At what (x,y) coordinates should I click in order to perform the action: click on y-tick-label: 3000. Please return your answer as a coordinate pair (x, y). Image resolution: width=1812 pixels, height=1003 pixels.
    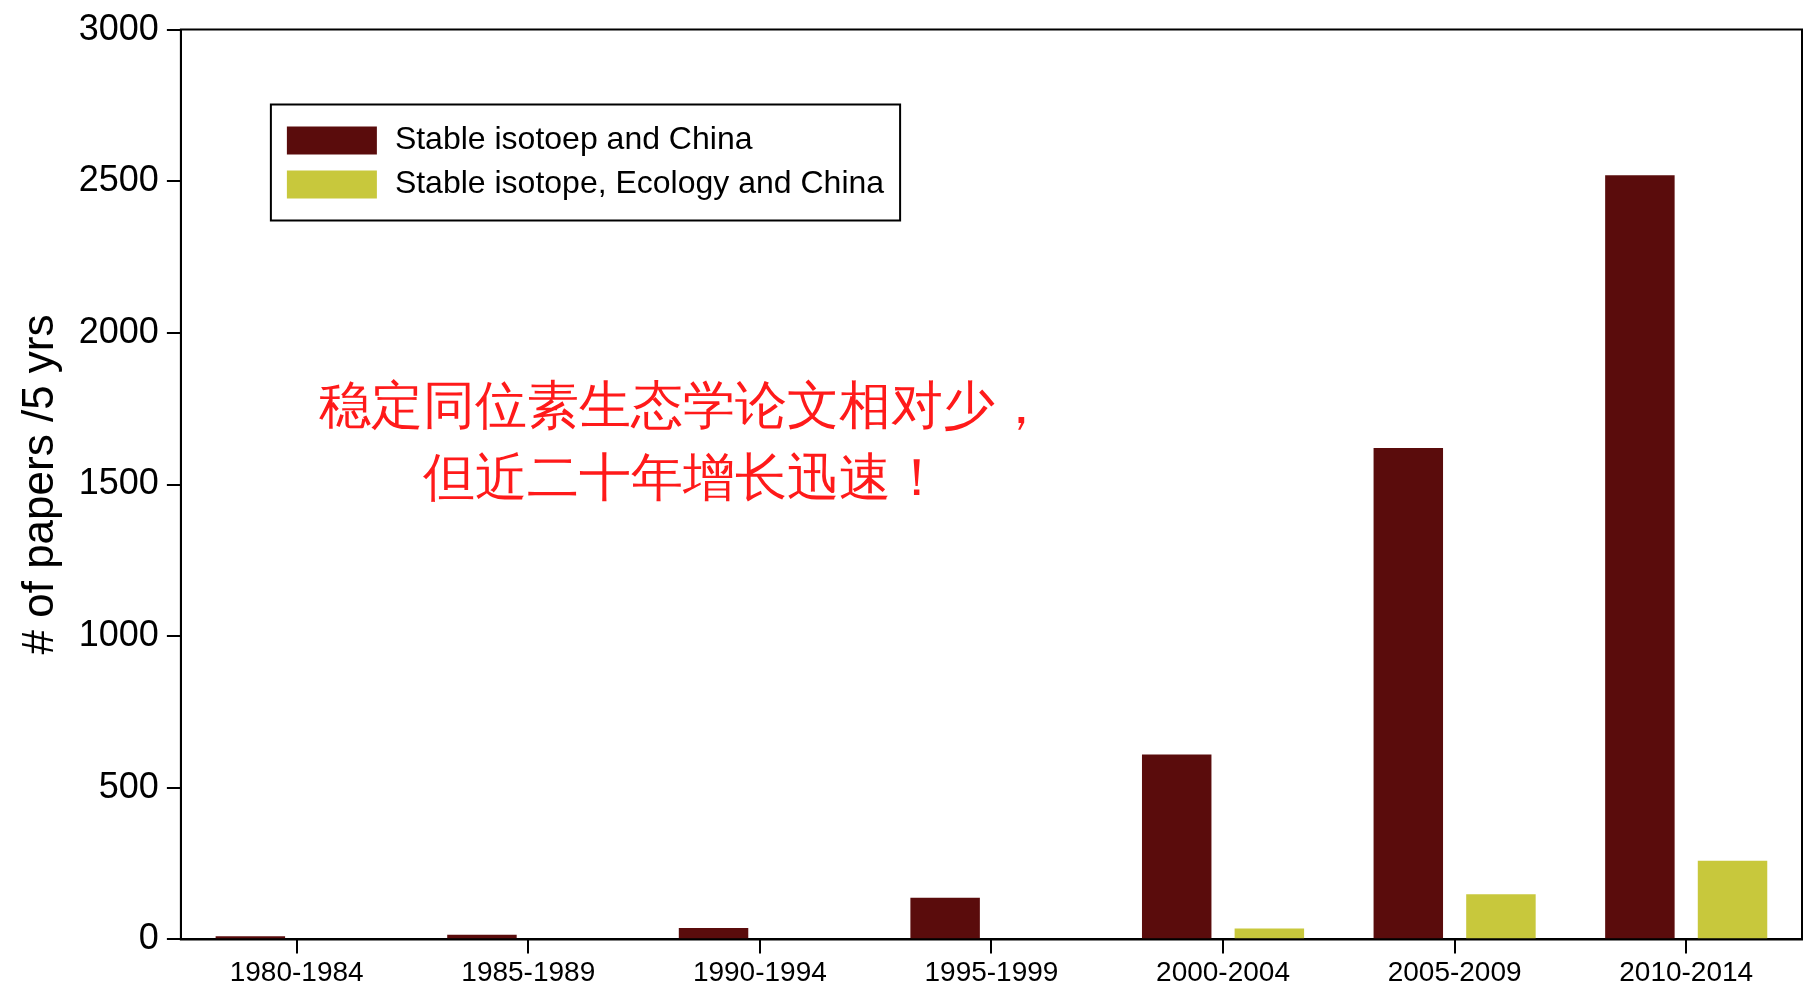
    Looking at the image, I should click on (118, 27).